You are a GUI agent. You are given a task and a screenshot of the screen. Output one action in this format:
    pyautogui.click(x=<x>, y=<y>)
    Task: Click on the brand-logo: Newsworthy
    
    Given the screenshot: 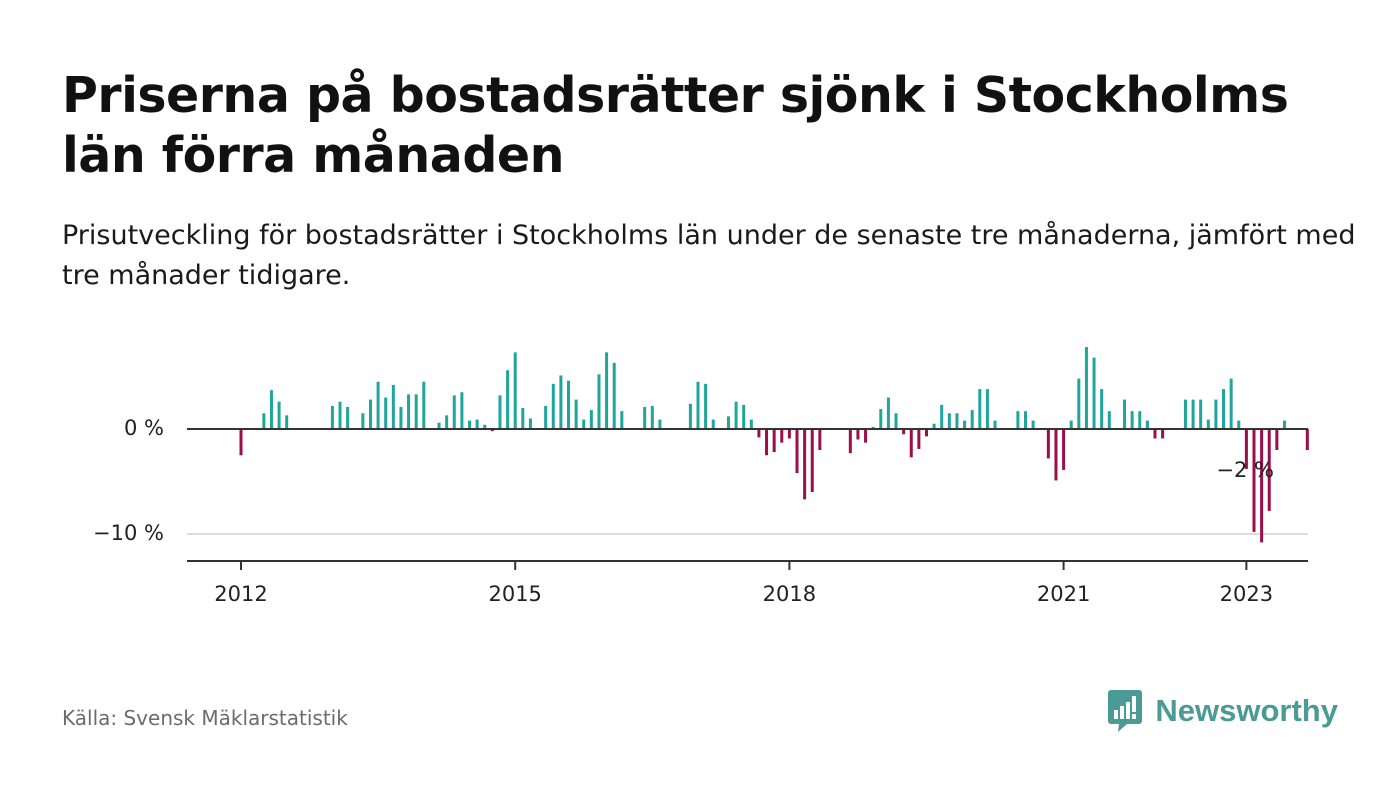 What is the action you would take?
    pyautogui.click(x=1222, y=711)
    